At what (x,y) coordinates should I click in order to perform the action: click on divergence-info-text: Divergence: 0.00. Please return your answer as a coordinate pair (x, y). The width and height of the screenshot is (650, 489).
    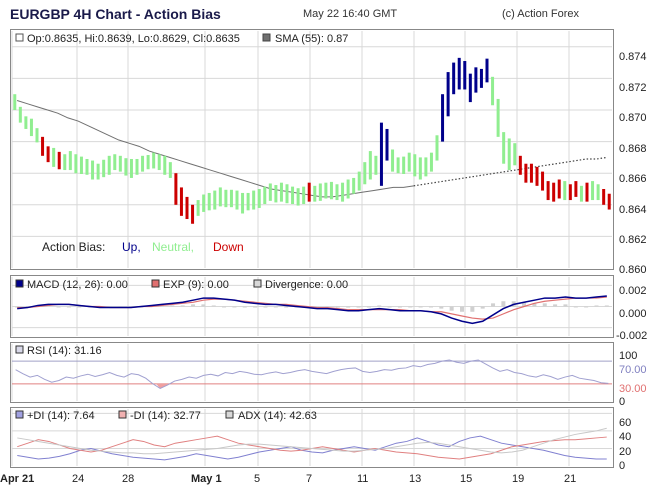
    Looking at the image, I should click on (306, 285).